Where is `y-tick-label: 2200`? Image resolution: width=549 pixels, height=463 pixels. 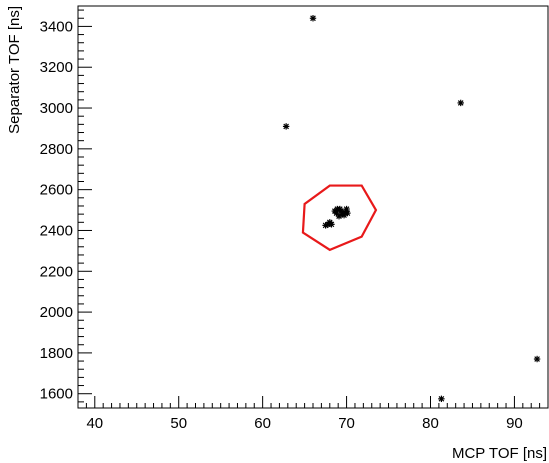 y-tick-label: 2200 is located at coordinates (56, 271).